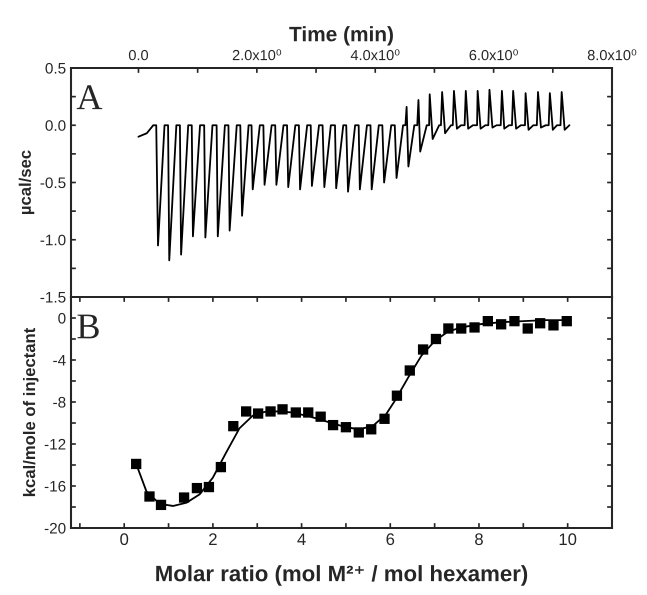 The image size is (647, 595). What do you see at coordinates (56, 125) in the screenshot?
I see `y-tick-label: 0.0` at bounding box center [56, 125].